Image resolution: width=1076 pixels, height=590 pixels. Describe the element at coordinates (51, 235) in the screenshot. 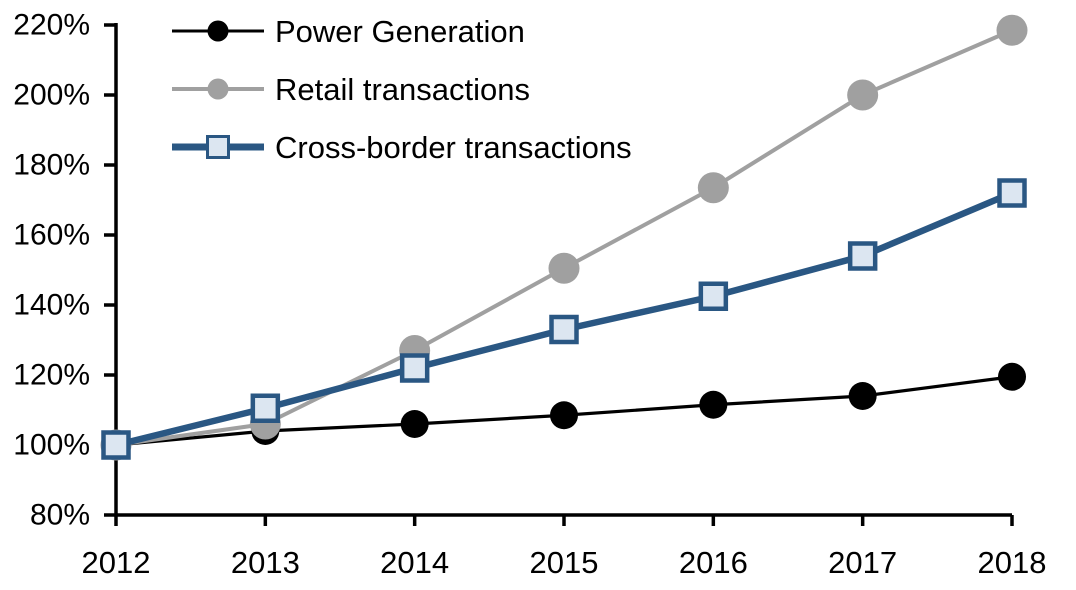

I see `y-axis-tick-label: 160%` at that location.